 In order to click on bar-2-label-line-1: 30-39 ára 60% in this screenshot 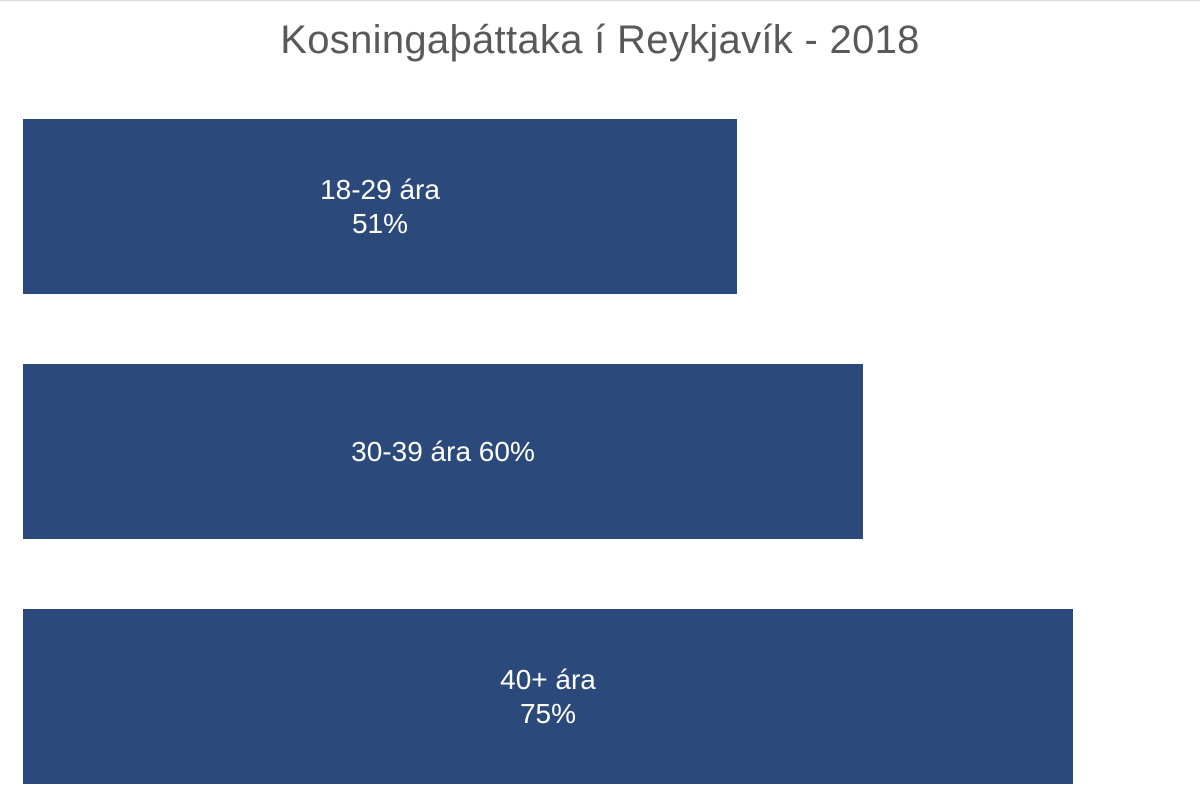, I will do `click(443, 451)`.